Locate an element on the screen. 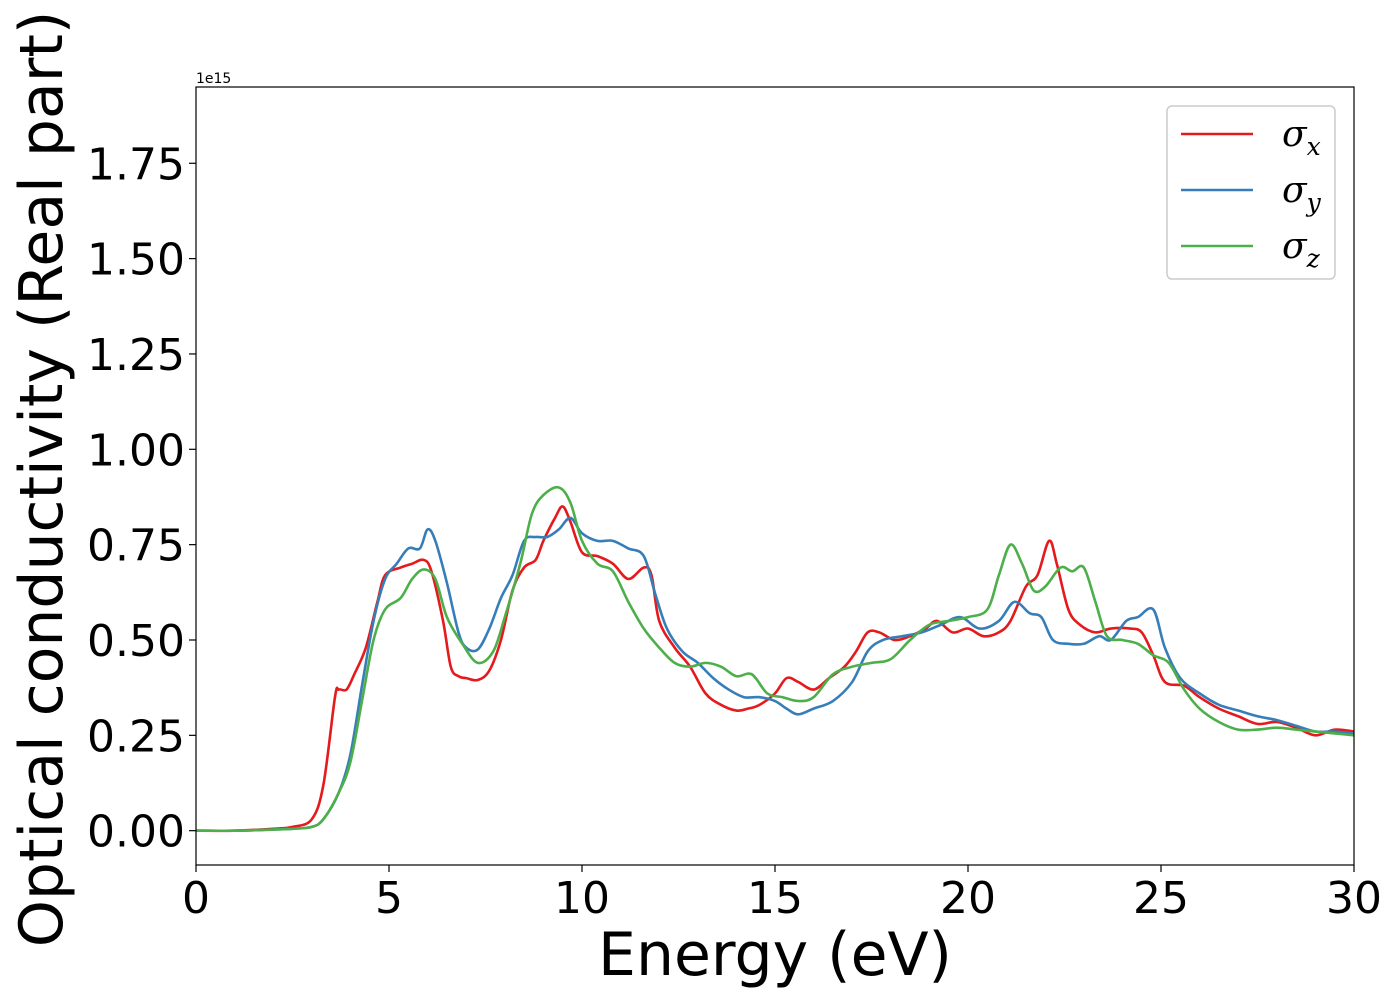 The height and width of the screenshot is (1000, 1400). legend-label-sigma-x: σx is located at coordinates (1301, 137).